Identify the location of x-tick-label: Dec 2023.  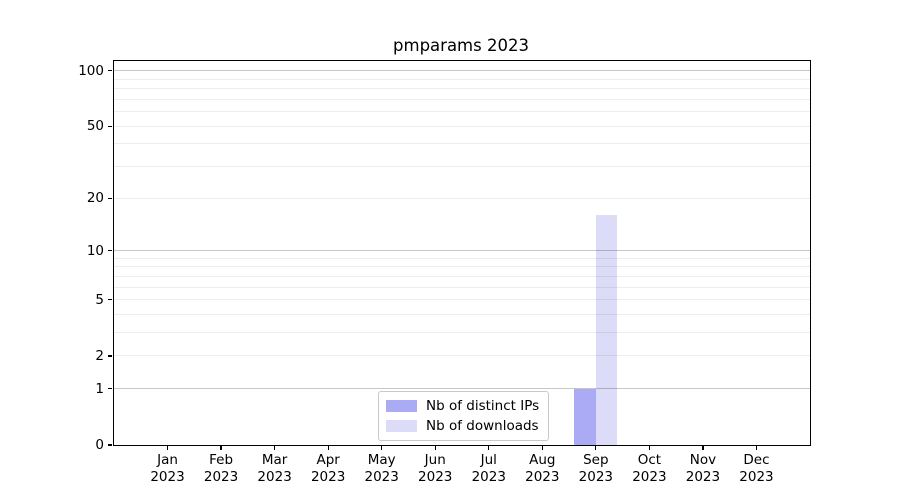
(756, 468).